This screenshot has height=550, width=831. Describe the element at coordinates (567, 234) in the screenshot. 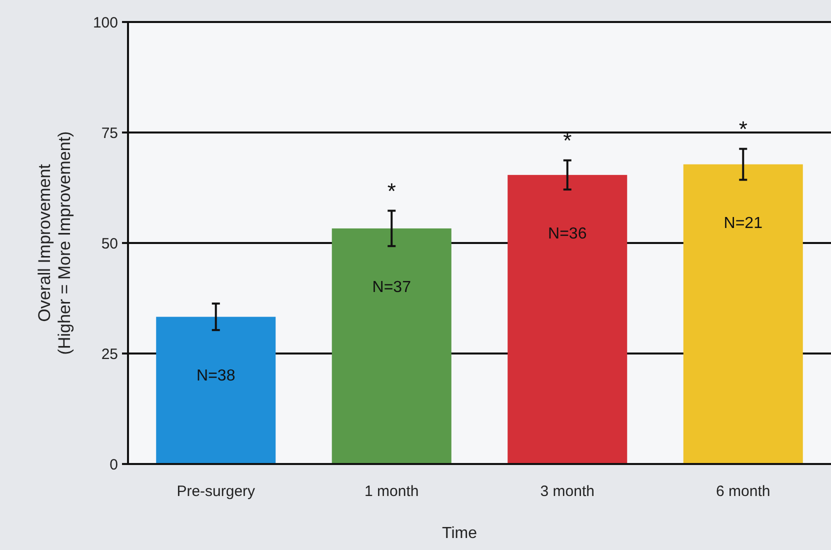

I see `annotation: N=36` at that location.